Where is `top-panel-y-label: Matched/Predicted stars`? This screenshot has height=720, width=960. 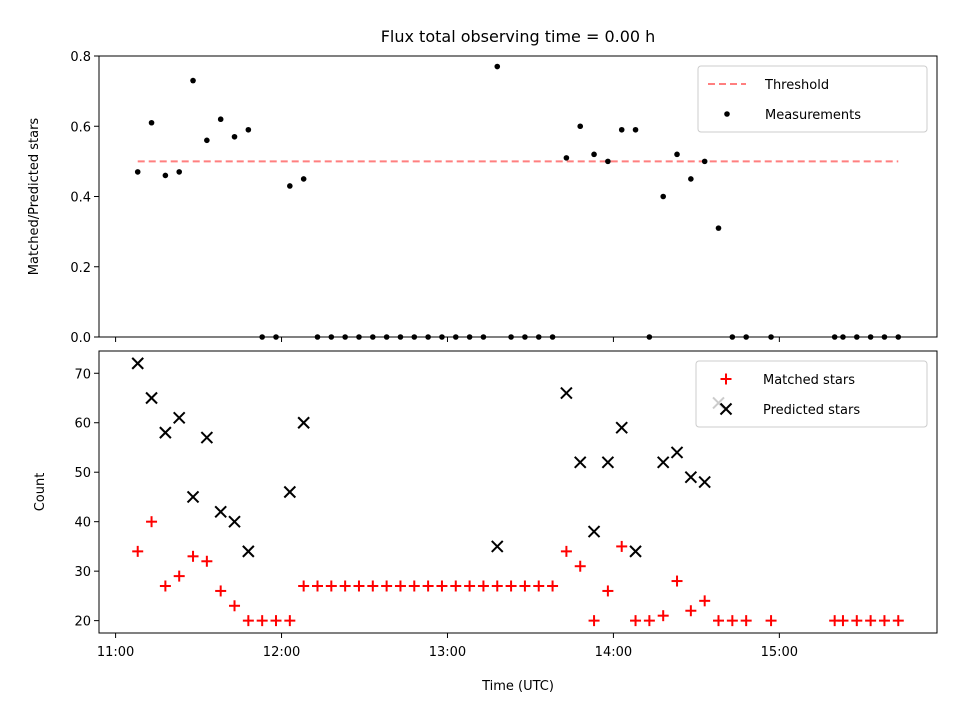 top-panel-y-label: Matched/Predicted stars is located at coordinates (34, 197).